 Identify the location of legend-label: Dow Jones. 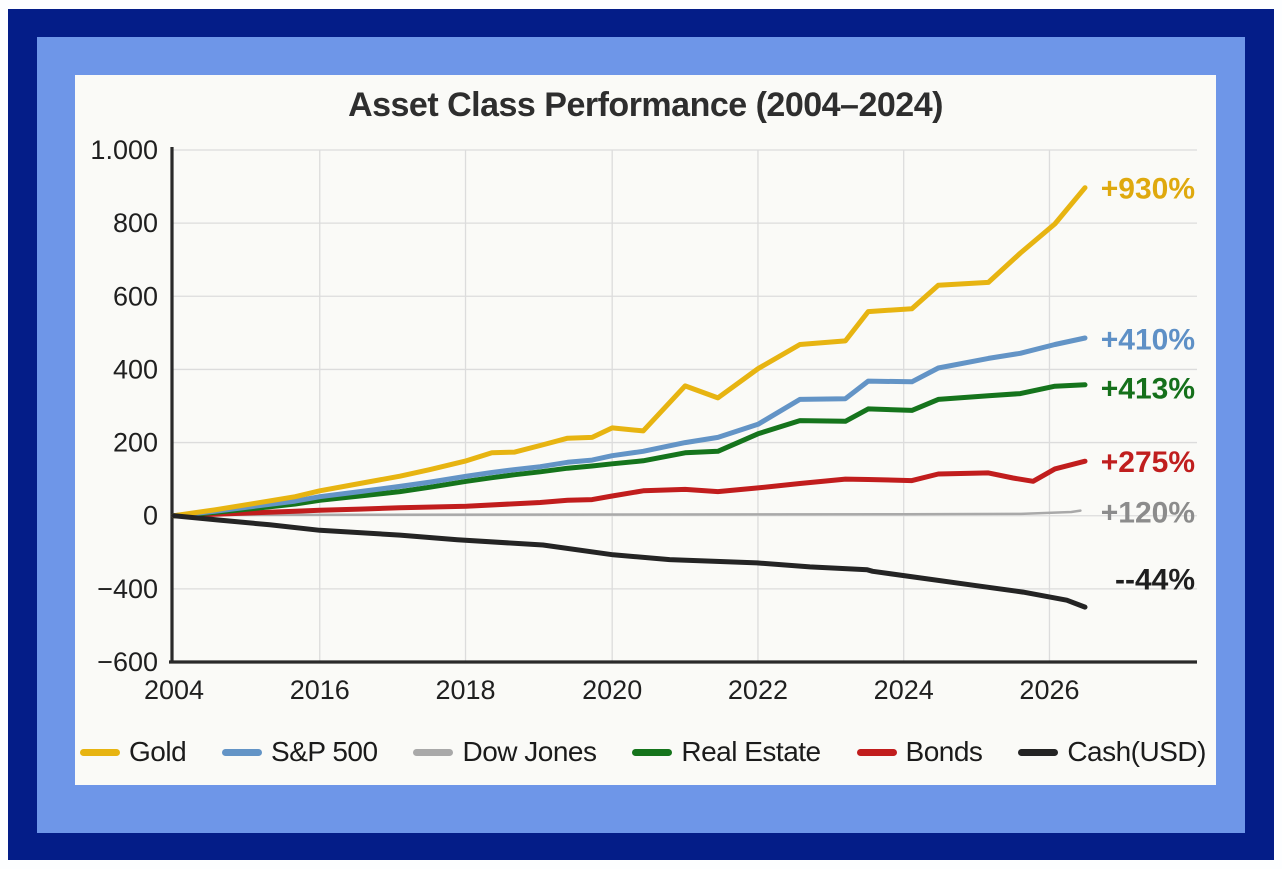
(529, 751).